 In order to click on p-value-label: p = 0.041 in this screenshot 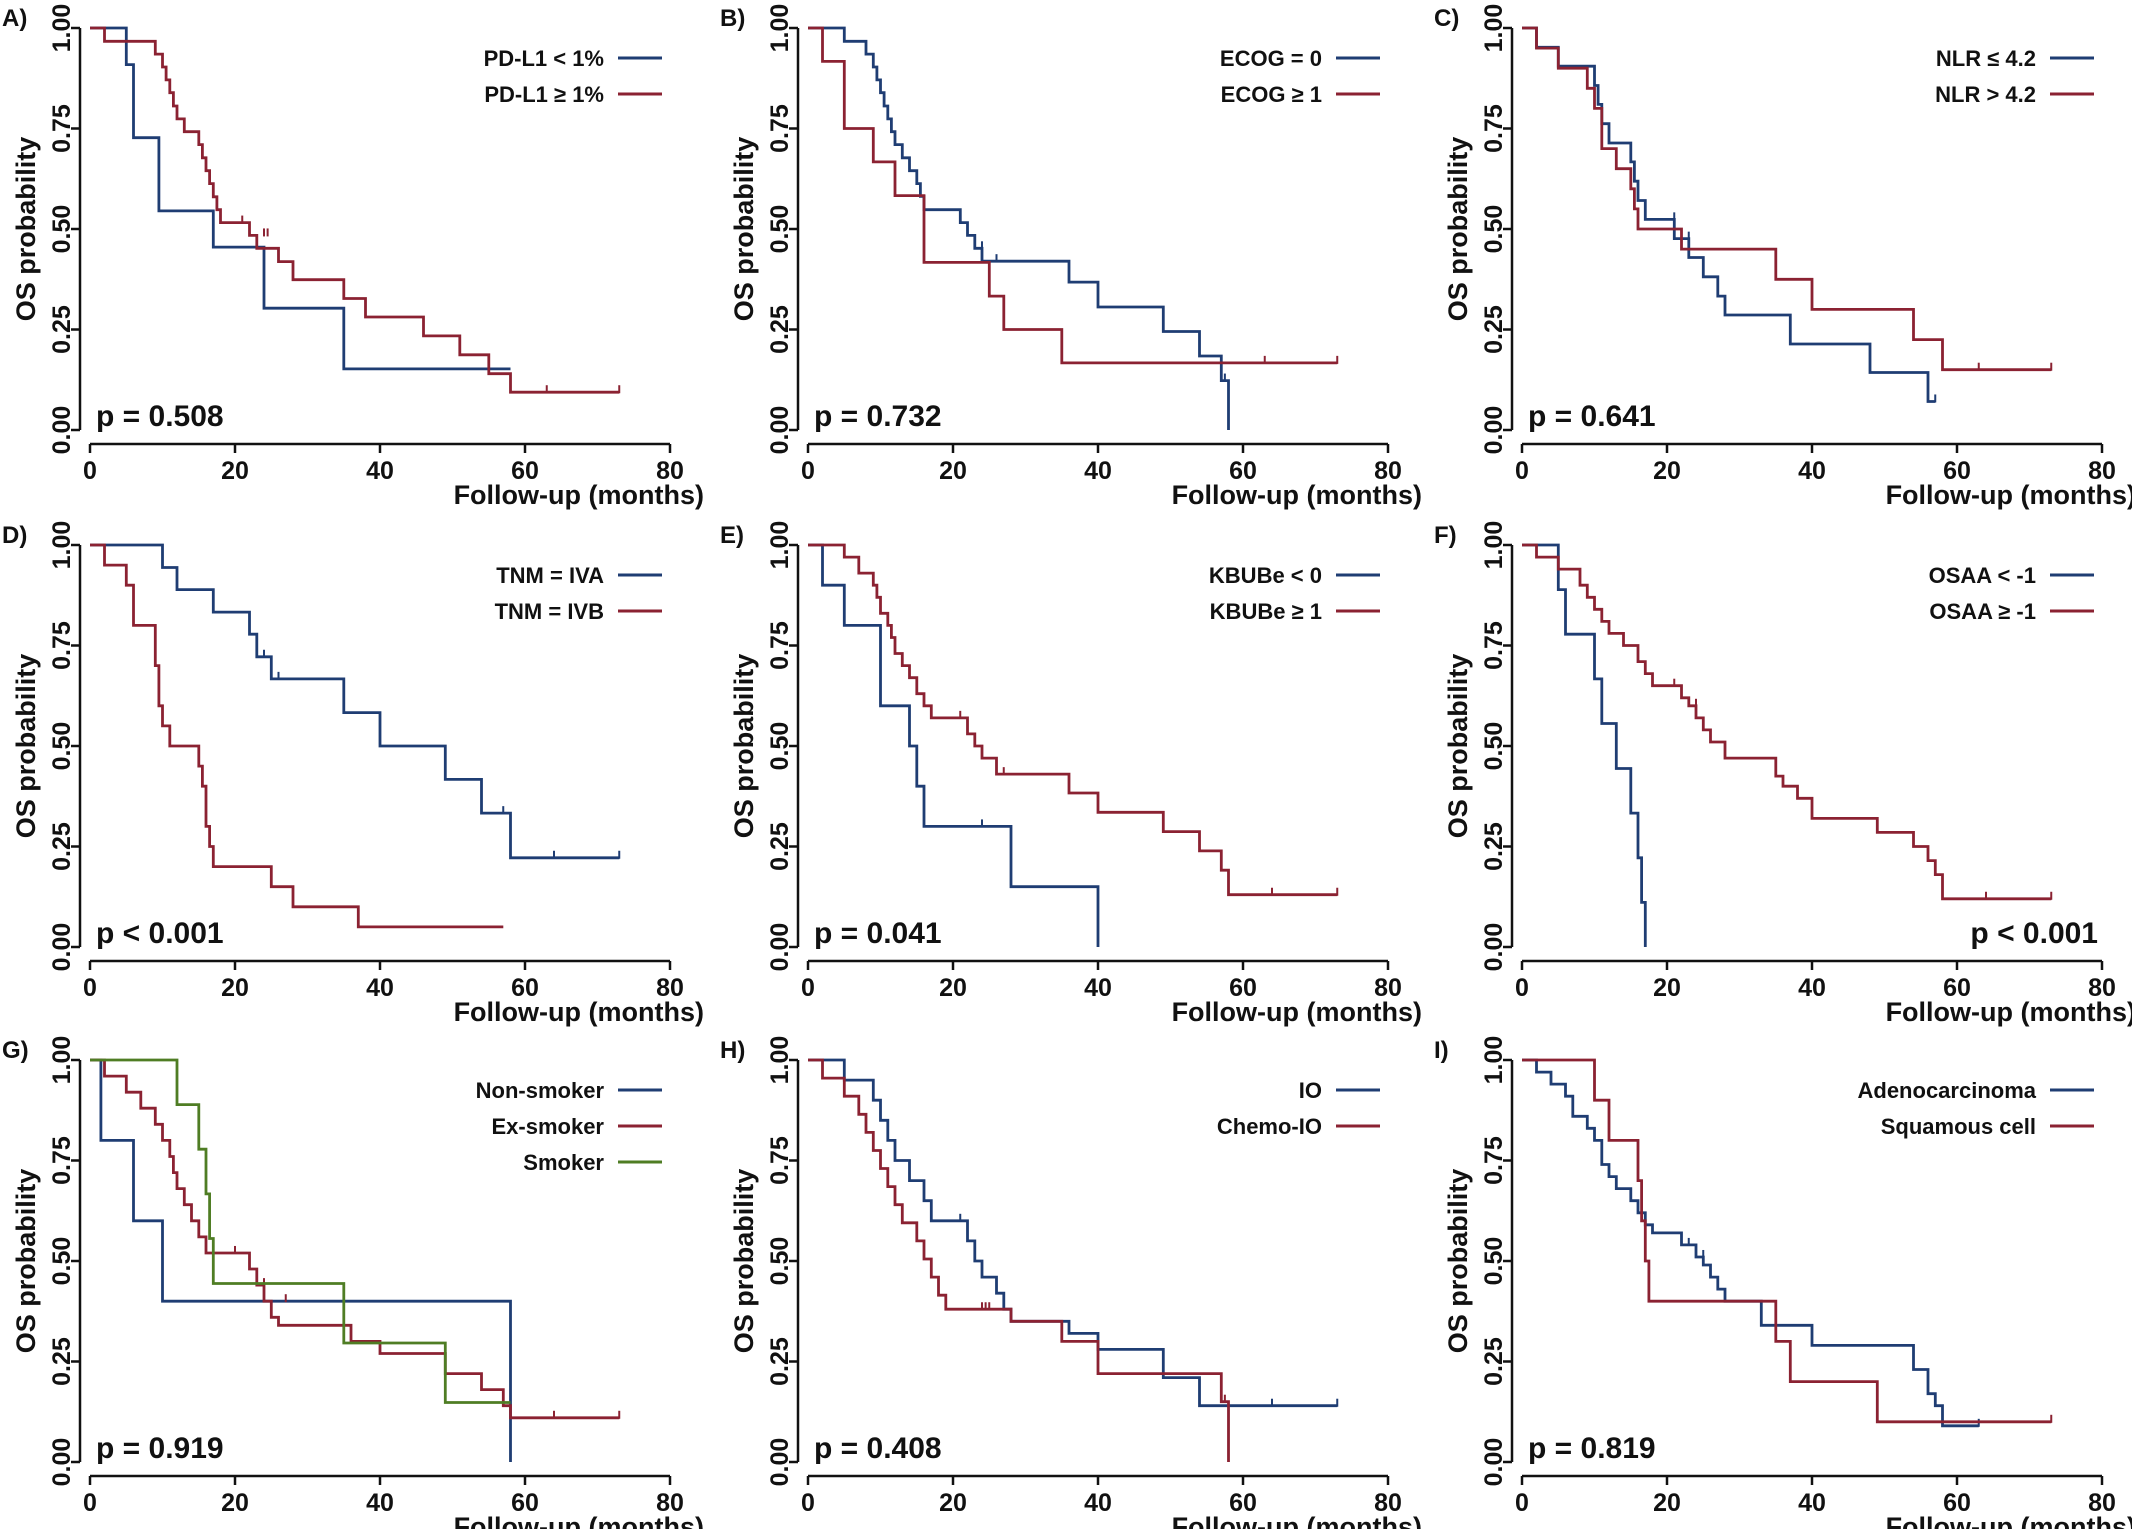, I will do `click(878, 933)`.